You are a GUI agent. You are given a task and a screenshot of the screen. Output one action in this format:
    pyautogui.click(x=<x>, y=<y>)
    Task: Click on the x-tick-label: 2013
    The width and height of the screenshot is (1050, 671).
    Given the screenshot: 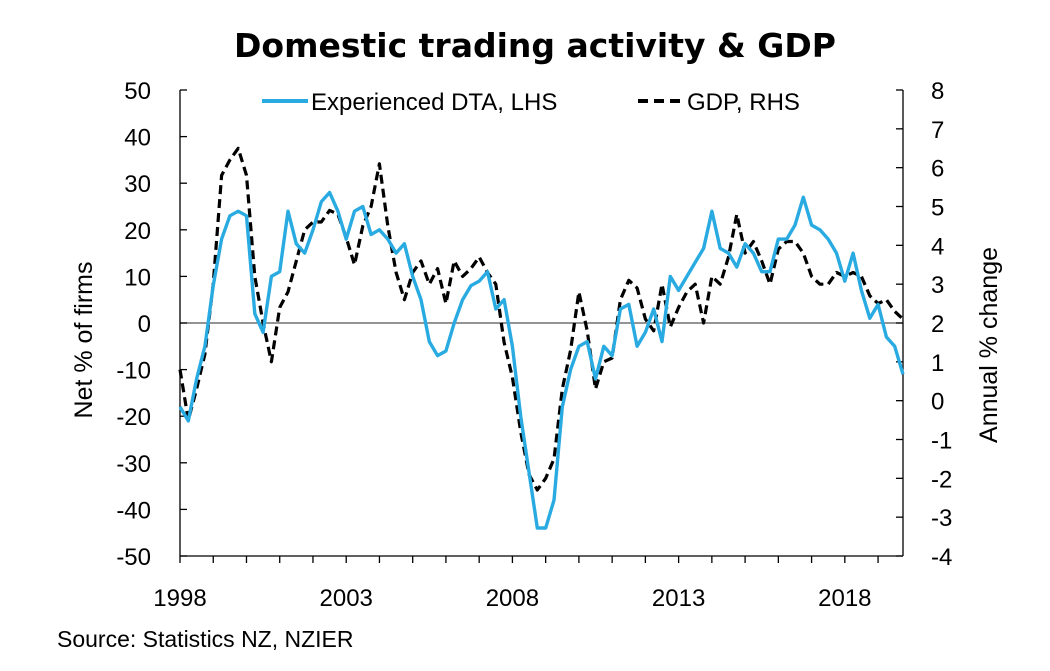 What is the action you would take?
    pyautogui.click(x=678, y=598)
    